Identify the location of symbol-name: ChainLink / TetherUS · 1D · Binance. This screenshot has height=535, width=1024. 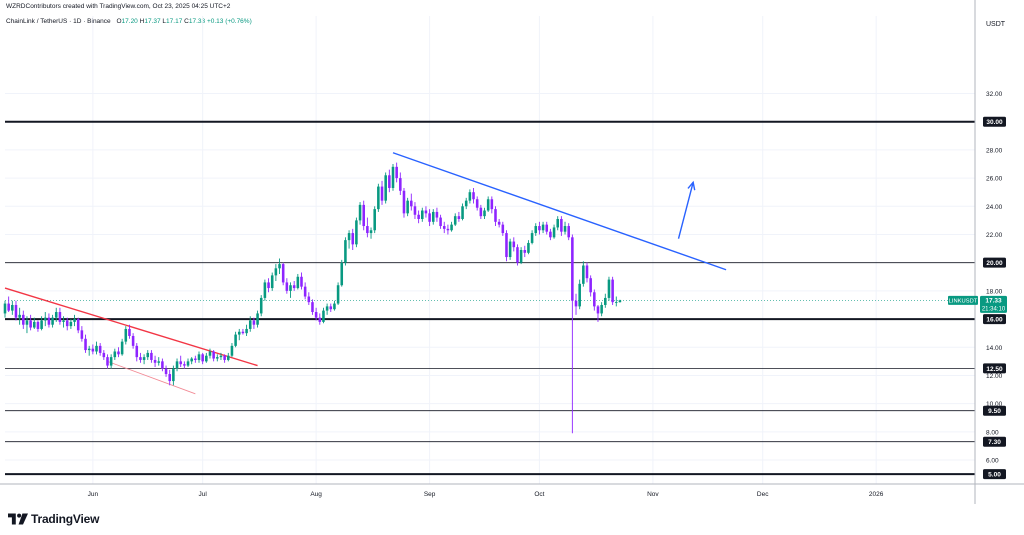
(58, 21).